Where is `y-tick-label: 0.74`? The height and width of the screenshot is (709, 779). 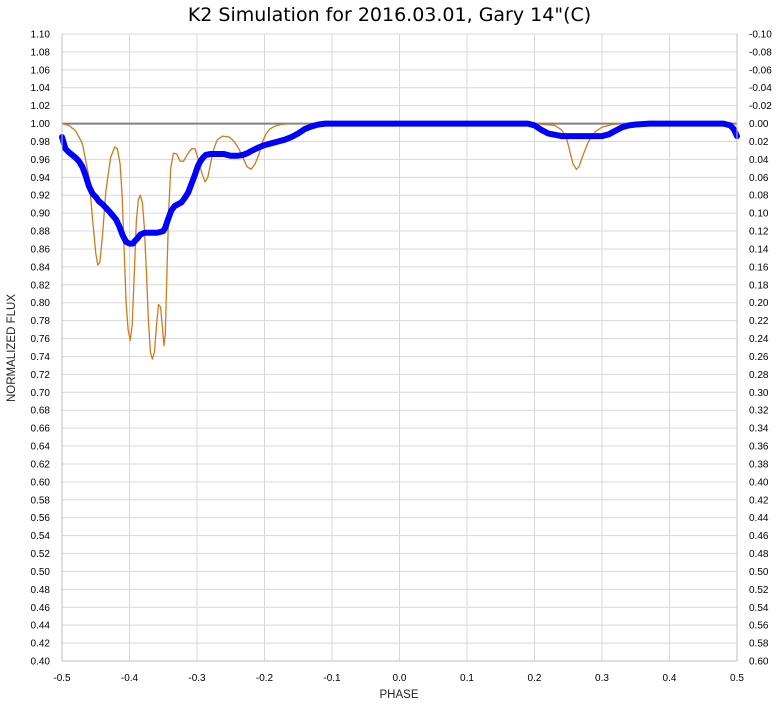 y-tick-label: 0.74 is located at coordinates (41, 357).